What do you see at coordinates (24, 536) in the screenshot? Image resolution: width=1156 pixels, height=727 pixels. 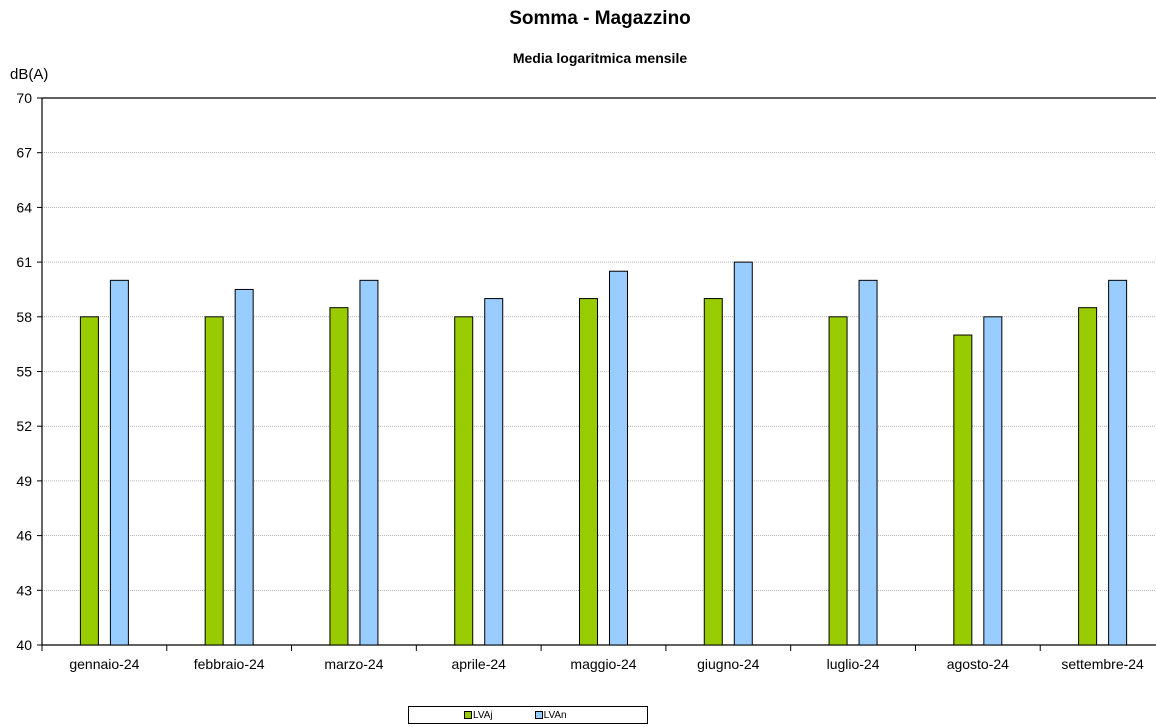 I see `y-tick-label: 46` at bounding box center [24, 536].